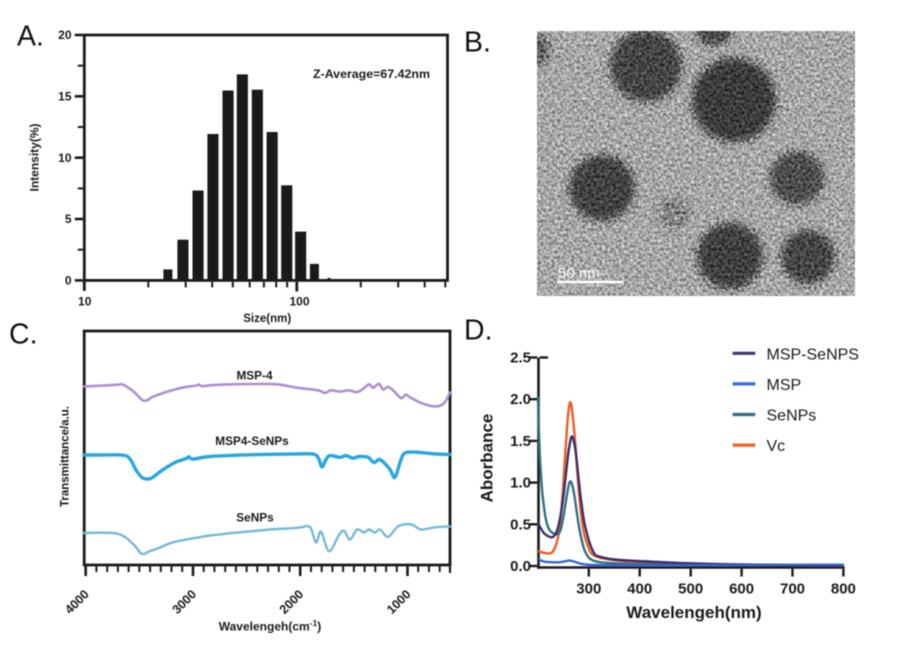 The image size is (900, 650). What do you see at coordinates (741, 588) in the screenshot?
I see `svg-text: 600` at bounding box center [741, 588].